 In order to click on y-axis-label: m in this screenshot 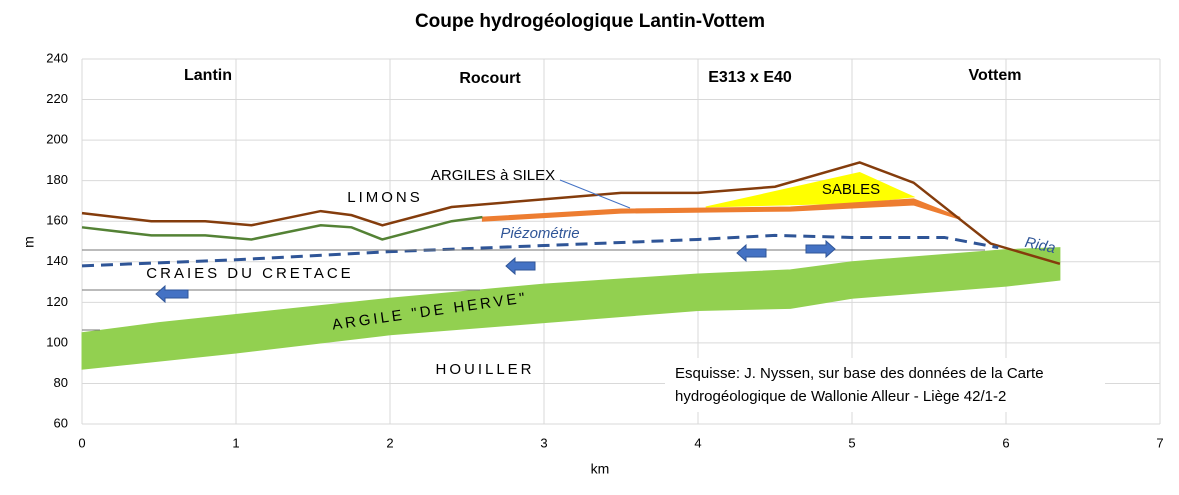, I will do `click(29, 242)`.